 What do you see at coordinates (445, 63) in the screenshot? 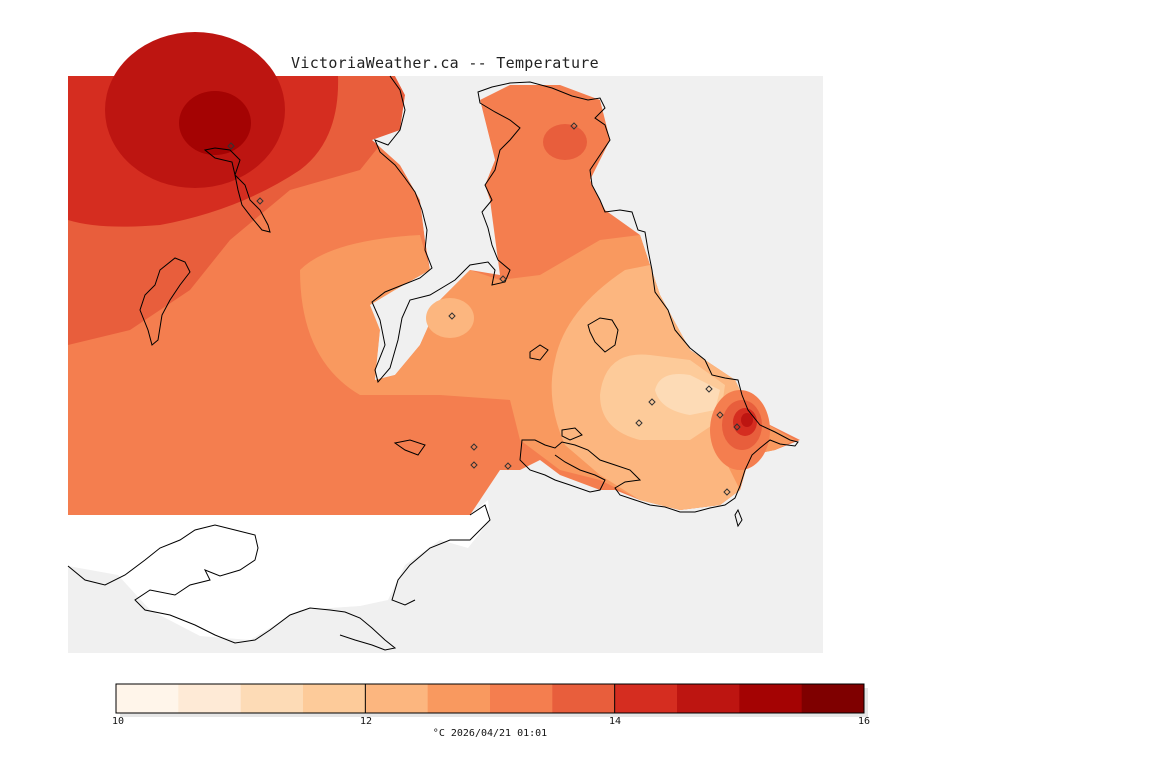
I see `map-title: VictoriaWeather.ca -- Temperature` at bounding box center [445, 63].